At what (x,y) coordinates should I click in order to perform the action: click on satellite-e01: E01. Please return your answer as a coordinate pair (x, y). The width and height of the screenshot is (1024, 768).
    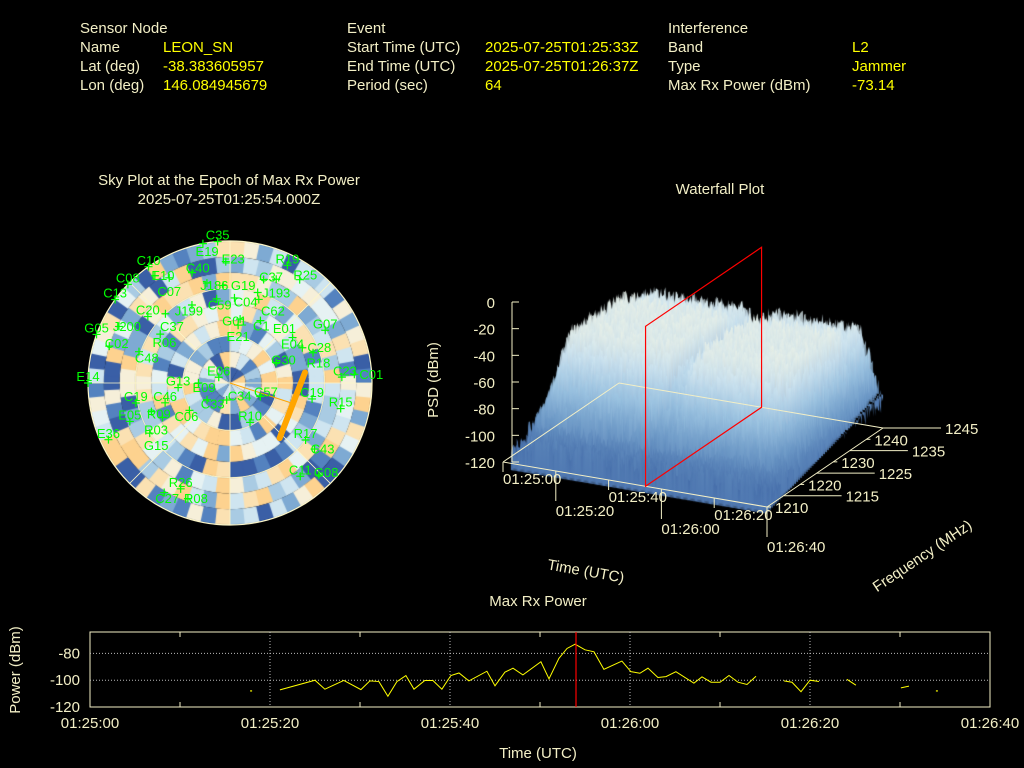
    Looking at the image, I should click on (276, 326).